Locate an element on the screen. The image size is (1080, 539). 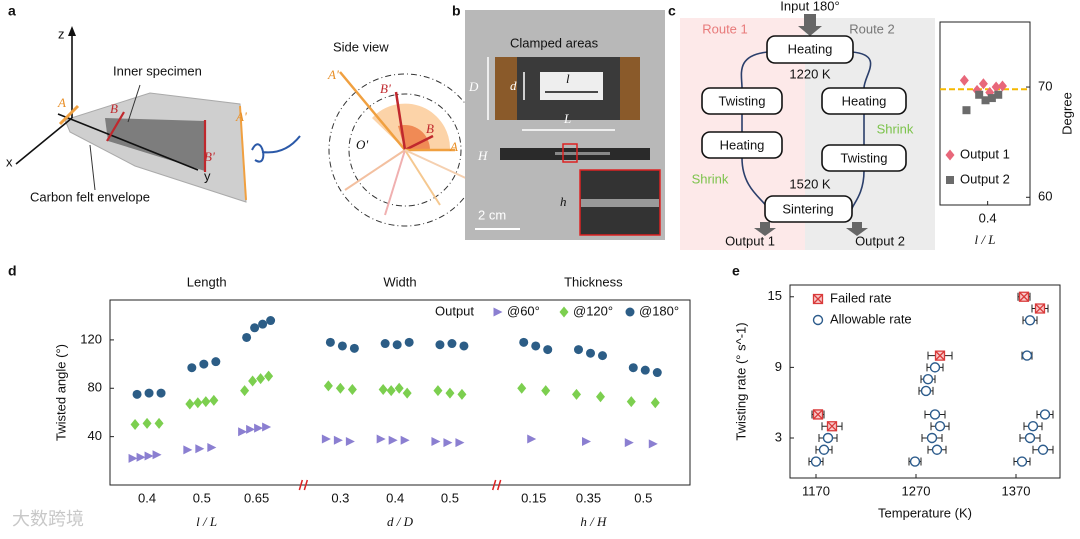
annotation: Clamped areas is located at coordinates (554, 42).